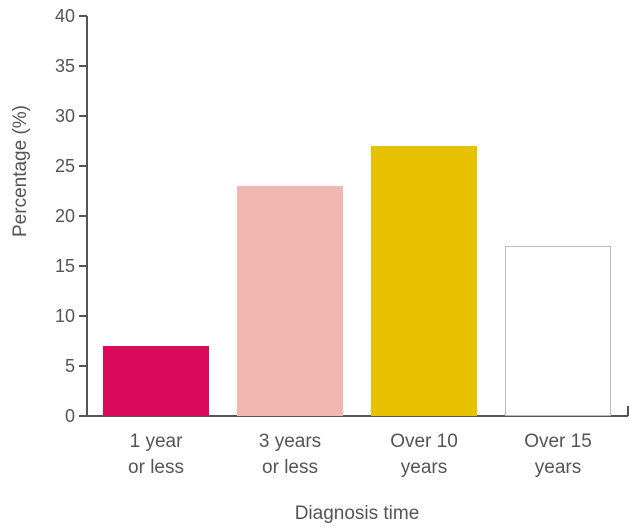  What do you see at coordinates (424, 441) in the screenshot?
I see `x-tick-label: Over 10` at bounding box center [424, 441].